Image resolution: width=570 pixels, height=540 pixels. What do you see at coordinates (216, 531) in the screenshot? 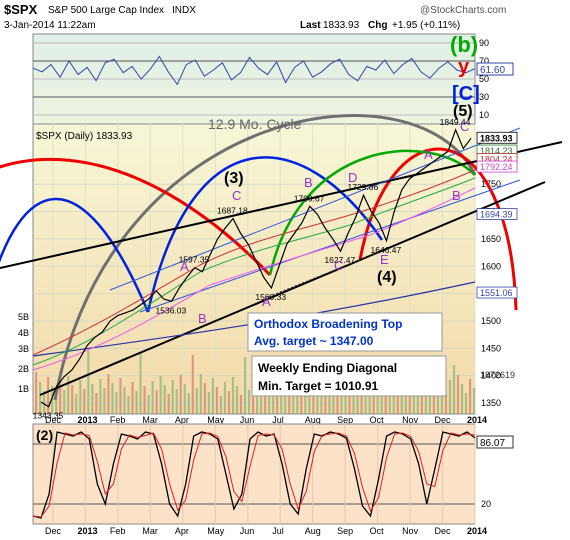
I see `osc-x-tick: May` at bounding box center [216, 531].